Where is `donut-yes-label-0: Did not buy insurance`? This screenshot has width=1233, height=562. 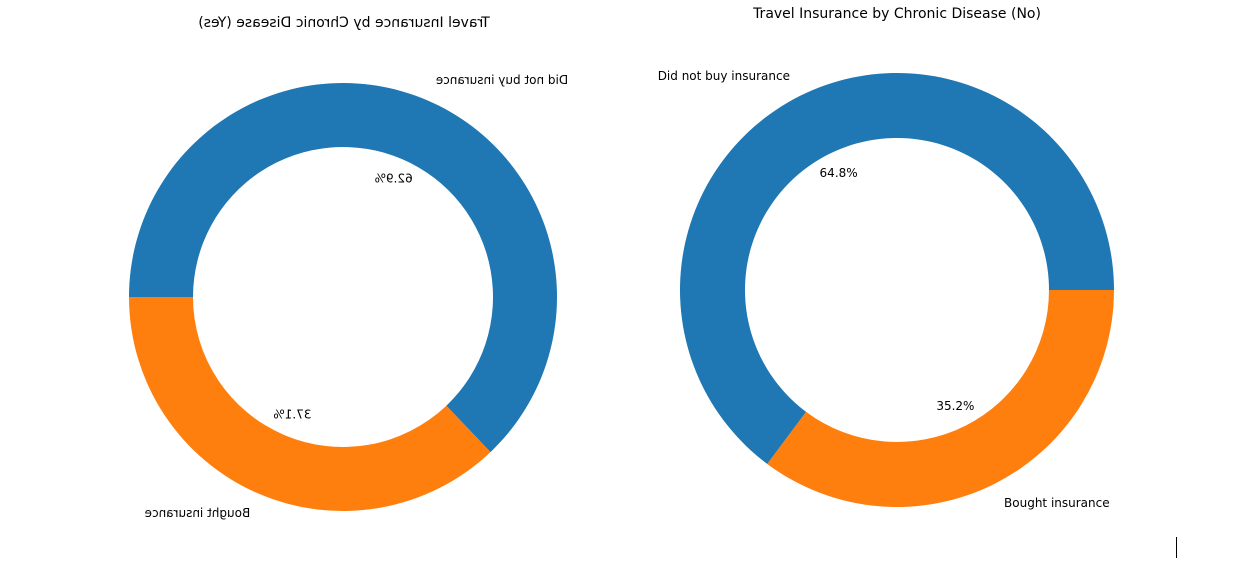 donut-yes-label-0: Did not buy insurance is located at coordinates (502, 80).